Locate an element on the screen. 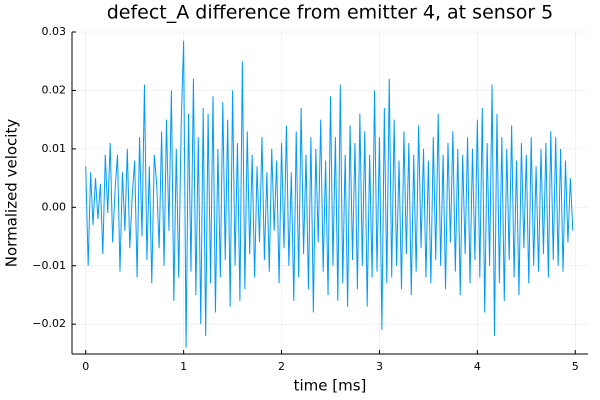  y-axis-label: Normalized velocity is located at coordinates (12, 193).